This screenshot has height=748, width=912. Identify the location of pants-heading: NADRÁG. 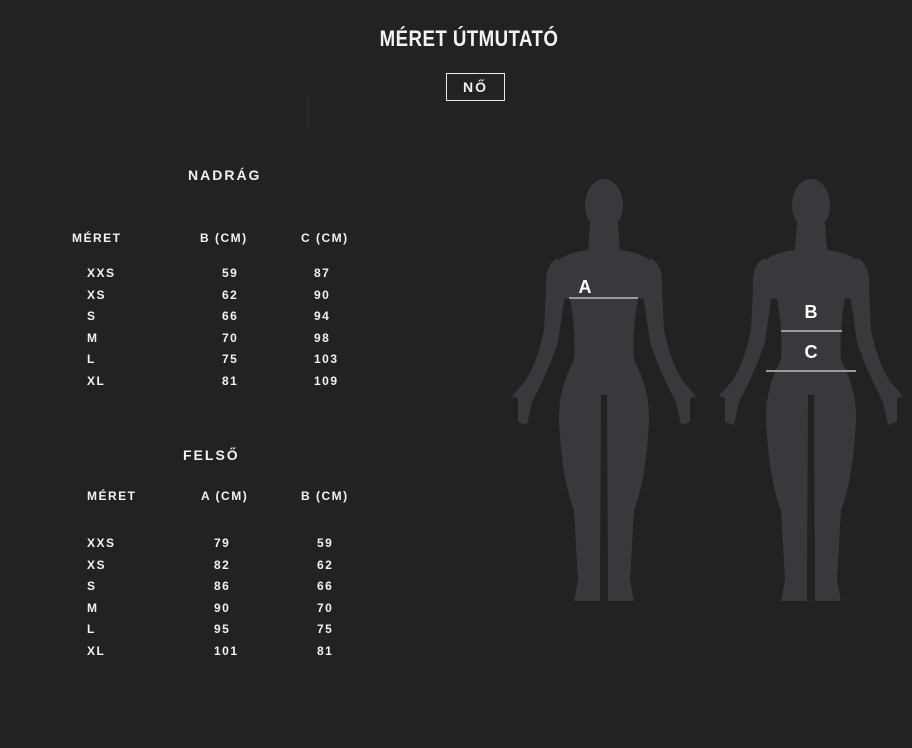
(225, 175).